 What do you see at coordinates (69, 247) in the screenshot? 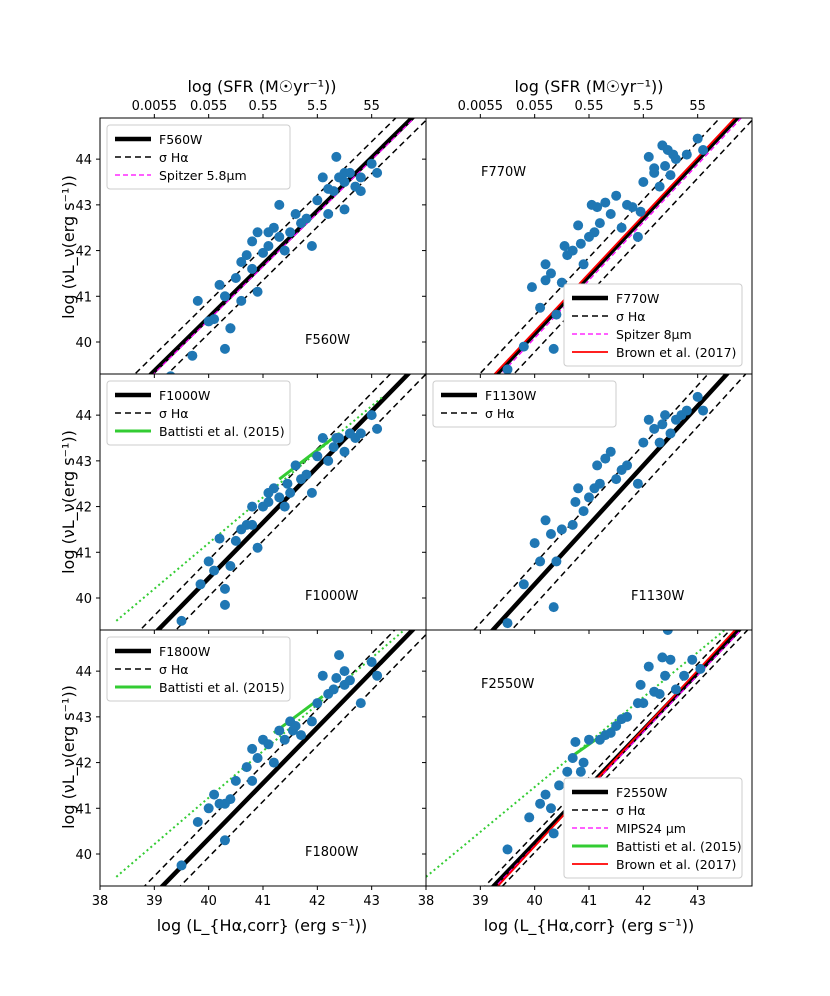
I see `y-axis-title-row1: log (νL_ν(erg s⁻¹))` at bounding box center [69, 247].